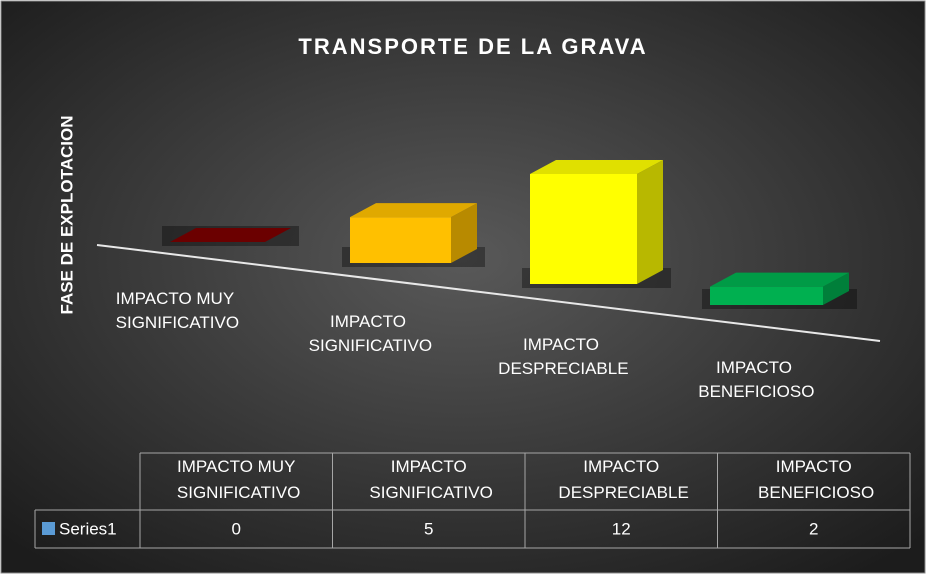 This screenshot has width=926, height=574. Describe the element at coordinates (813, 528) in the screenshot. I see `table-value: 2` at that location.